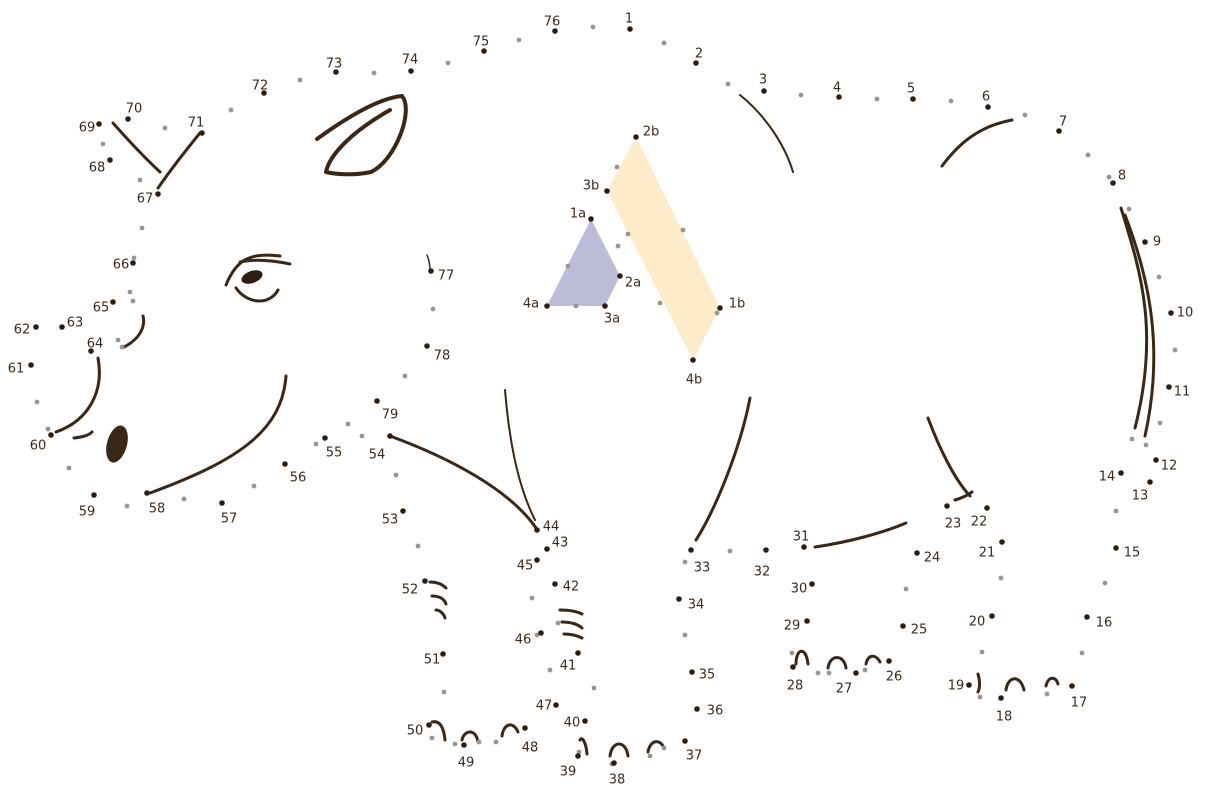 The width and height of the screenshot is (1206, 785). Describe the element at coordinates (87, 128) in the screenshot. I see `dot-label-69: 69` at that location.